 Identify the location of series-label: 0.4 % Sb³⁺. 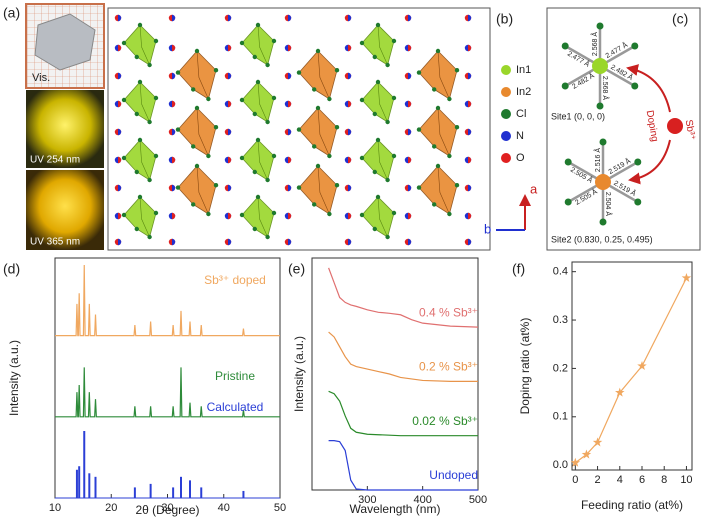
(448, 312).